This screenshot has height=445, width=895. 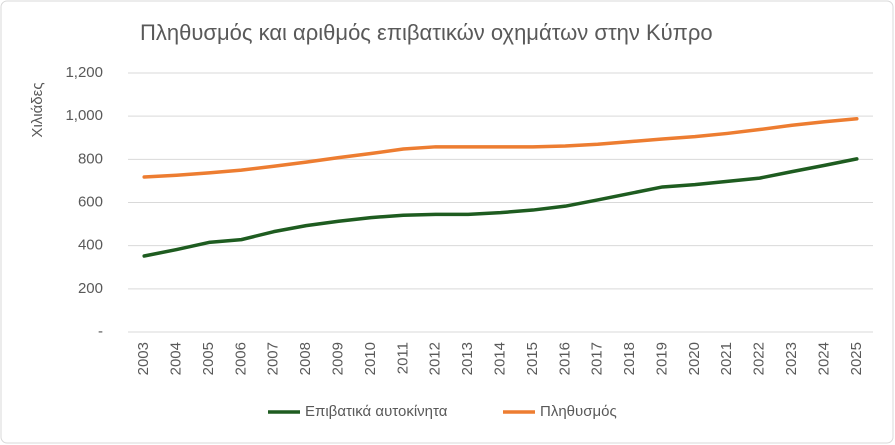 What do you see at coordinates (90, 245) in the screenshot?
I see `y-tick-label: 400` at bounding box center [90, 245].